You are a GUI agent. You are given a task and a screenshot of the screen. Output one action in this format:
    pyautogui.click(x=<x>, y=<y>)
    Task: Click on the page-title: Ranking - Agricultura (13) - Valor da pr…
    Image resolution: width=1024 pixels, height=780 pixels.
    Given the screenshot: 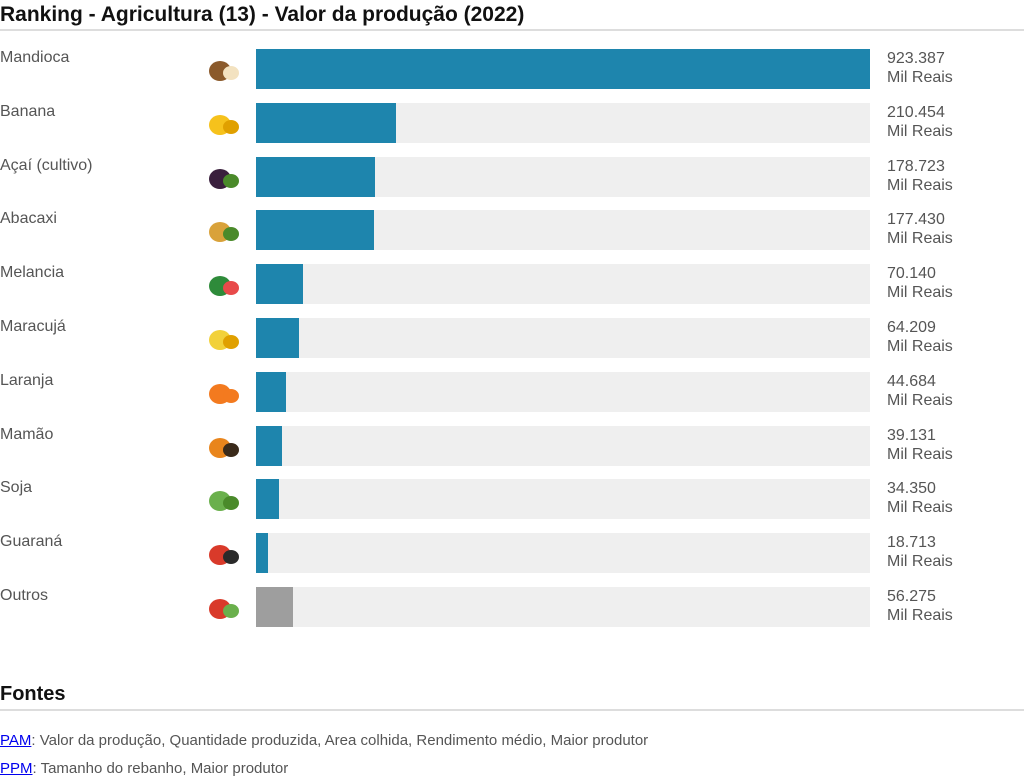 What is the action you would take?
    pyautogui.click(x=262, y=14)
    